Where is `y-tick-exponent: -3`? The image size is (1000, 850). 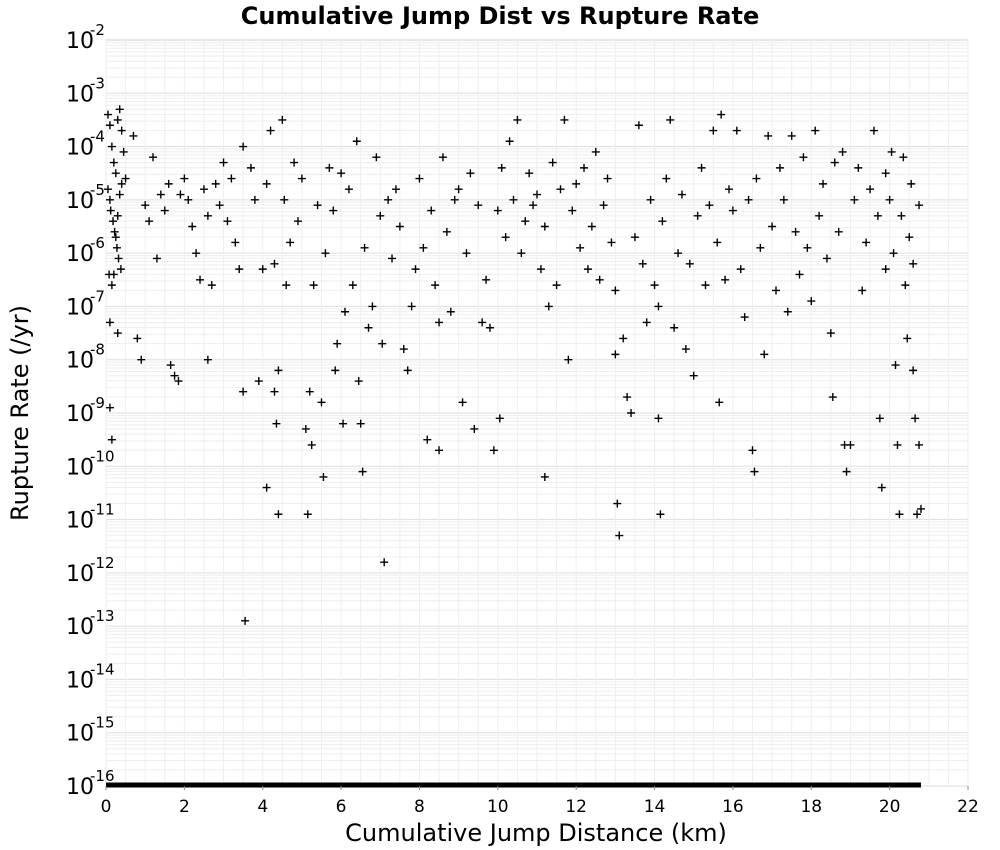 y-tick-exponent: -3 is located at coordinates (97, 83).